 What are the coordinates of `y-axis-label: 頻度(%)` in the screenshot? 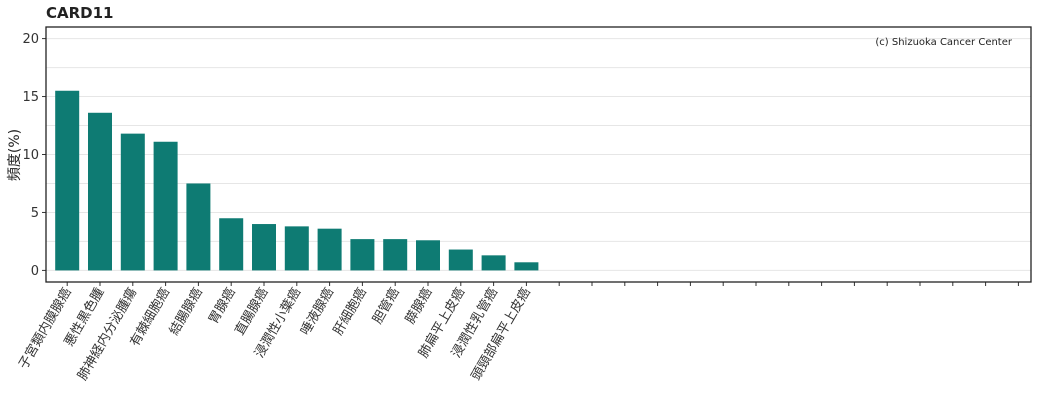 It's located at (15, 155).